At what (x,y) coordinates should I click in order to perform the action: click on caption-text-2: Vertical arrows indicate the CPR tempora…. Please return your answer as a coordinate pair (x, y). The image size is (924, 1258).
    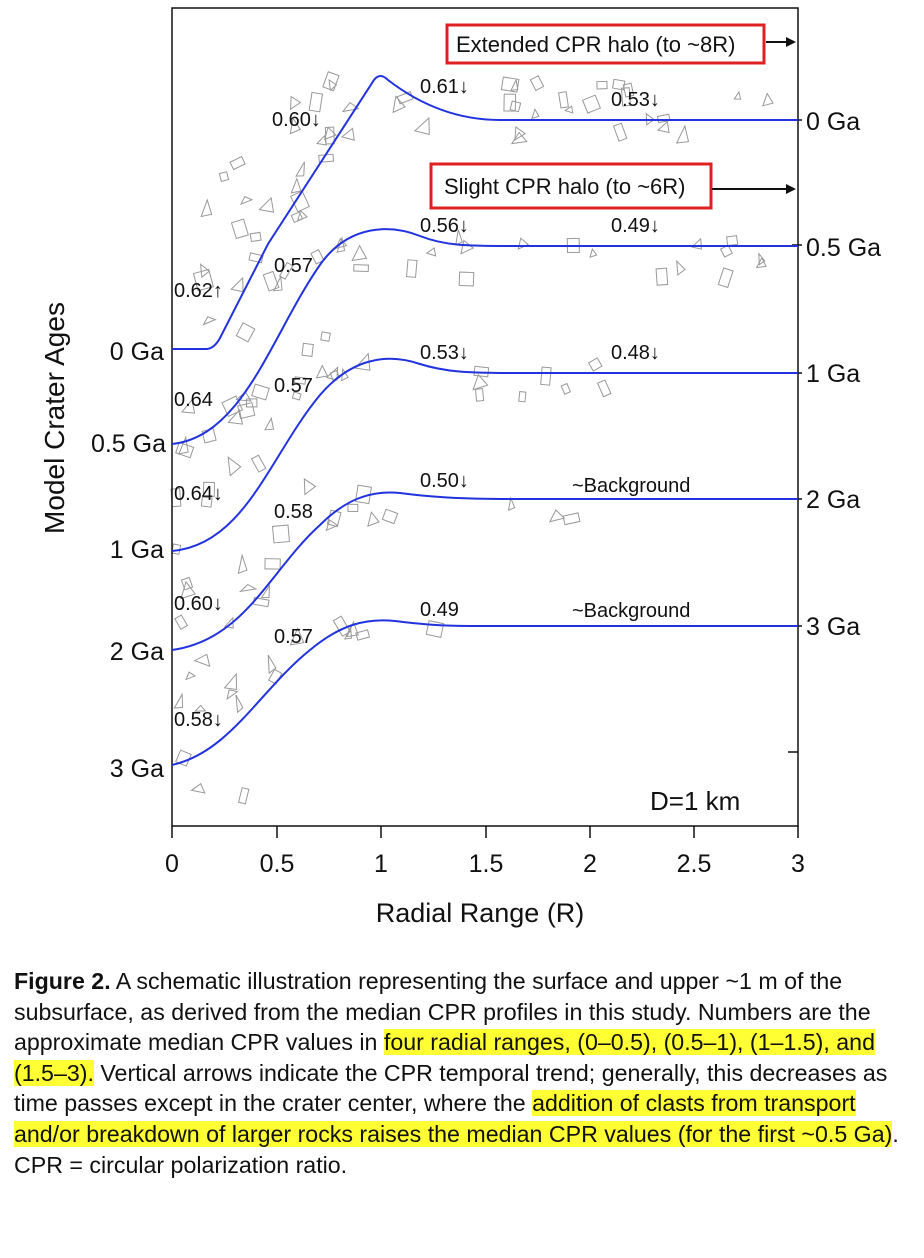
    Looking at the image, I should click on (451, 1088).